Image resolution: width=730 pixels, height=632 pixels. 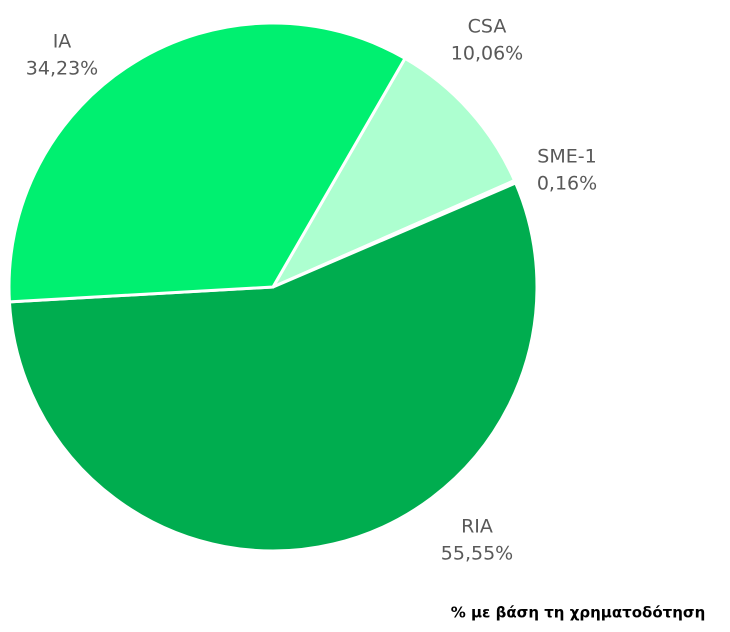 What do you see at coordinates (578, 613) in the screenshot?
I see `chart-note: % με βάση τη χρηματοδότηση` at bounding box center [578, 613].